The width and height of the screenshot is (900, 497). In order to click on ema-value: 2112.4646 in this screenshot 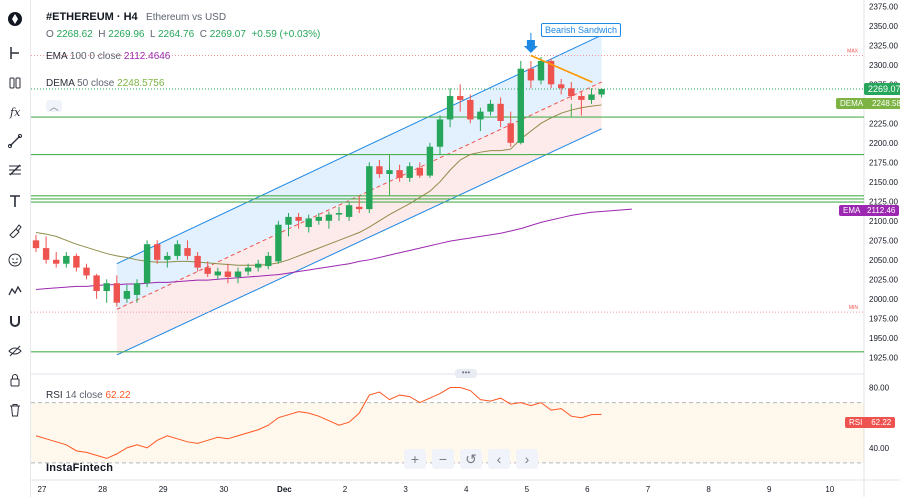, I will do `click(147, 56)`.